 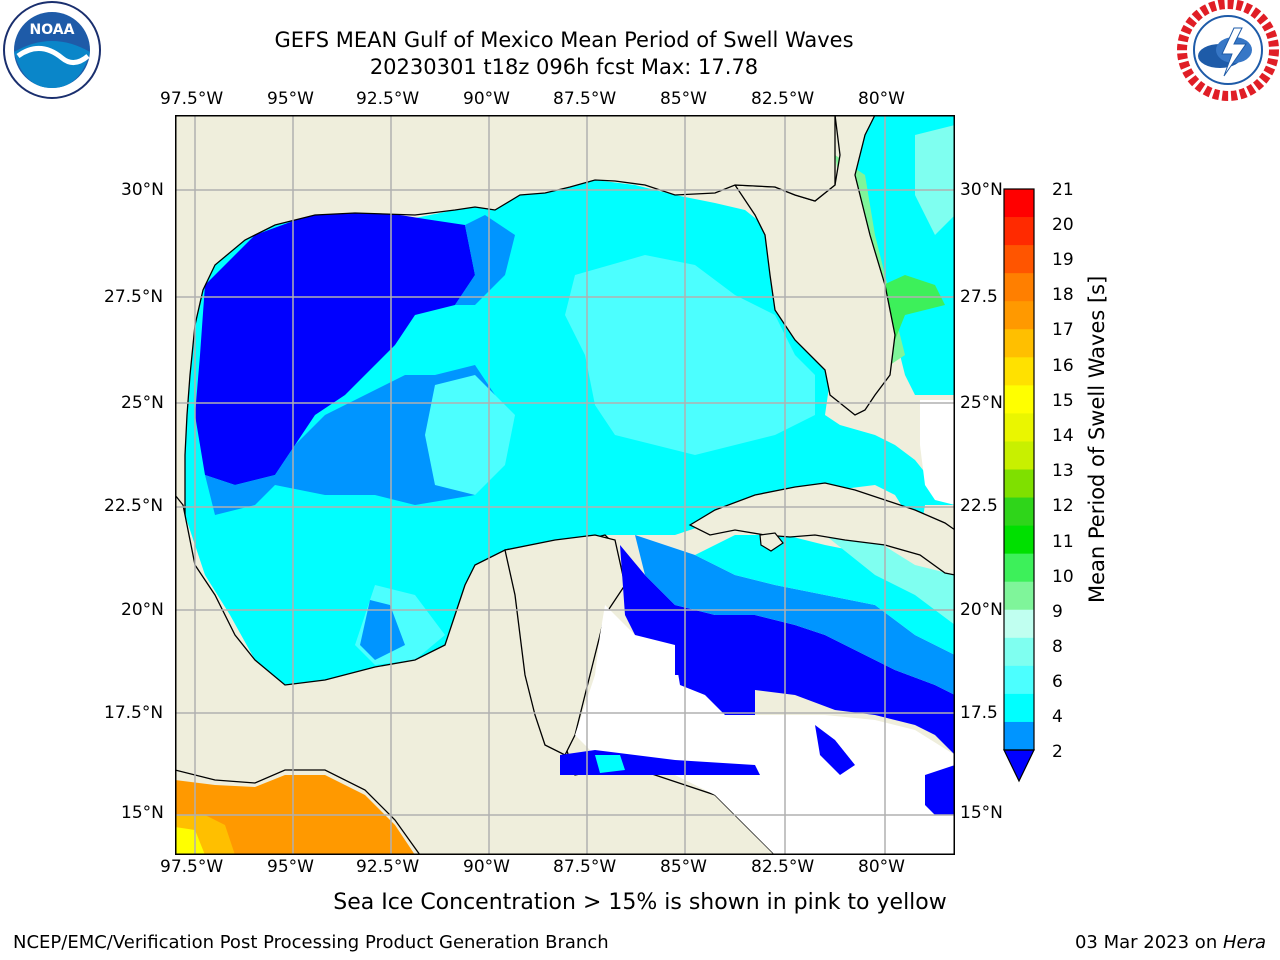 What do you see at coordinates (1057, 682) in the screenshot?
I see `colorbar-tick: 6` at bounding box center [1057, 682].